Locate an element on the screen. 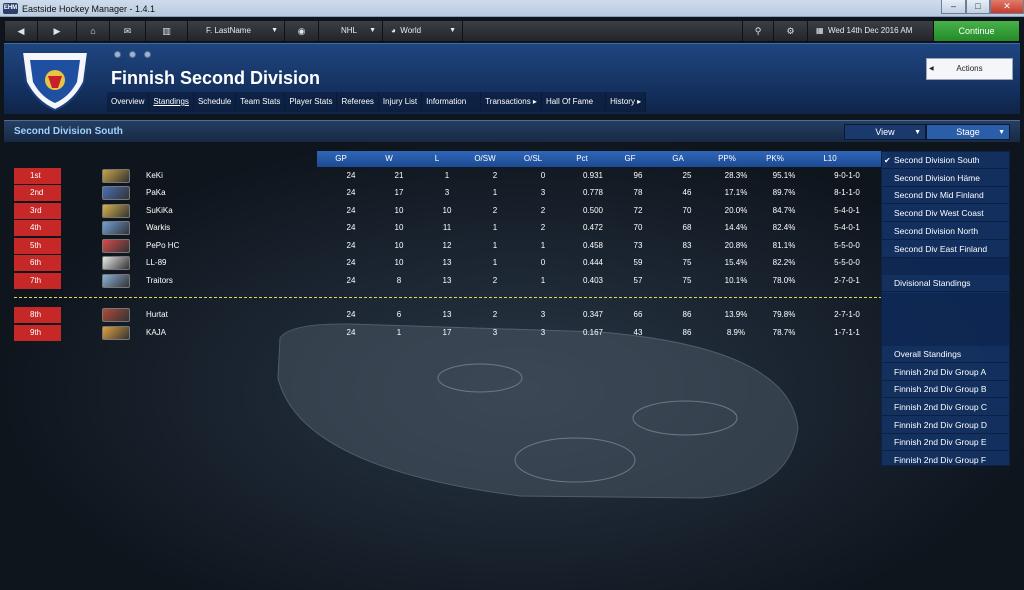  stage-menu-item: Divisional Standings is located at coordinates (945, 284).